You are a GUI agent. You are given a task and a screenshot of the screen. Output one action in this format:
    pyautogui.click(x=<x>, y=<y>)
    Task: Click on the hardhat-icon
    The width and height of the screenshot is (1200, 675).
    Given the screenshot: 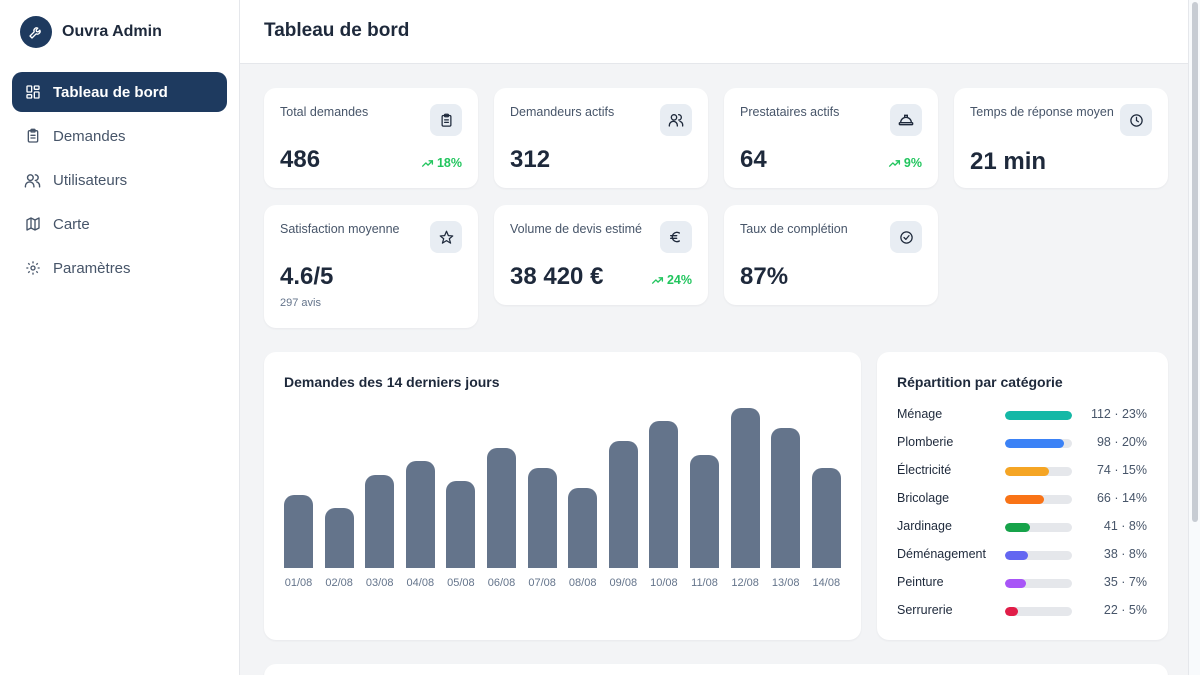 What is the action you would take?
    pyautogui.click(x=906, y=120)
    